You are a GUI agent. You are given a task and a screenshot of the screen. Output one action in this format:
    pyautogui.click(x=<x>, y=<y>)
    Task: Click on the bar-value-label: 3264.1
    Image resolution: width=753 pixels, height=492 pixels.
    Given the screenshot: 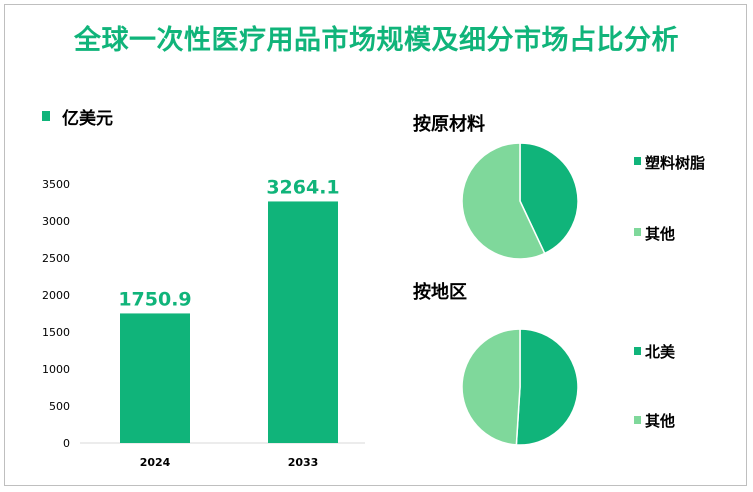 What is the action you would take?
    pyautogui.click(x=302, y=187)
    